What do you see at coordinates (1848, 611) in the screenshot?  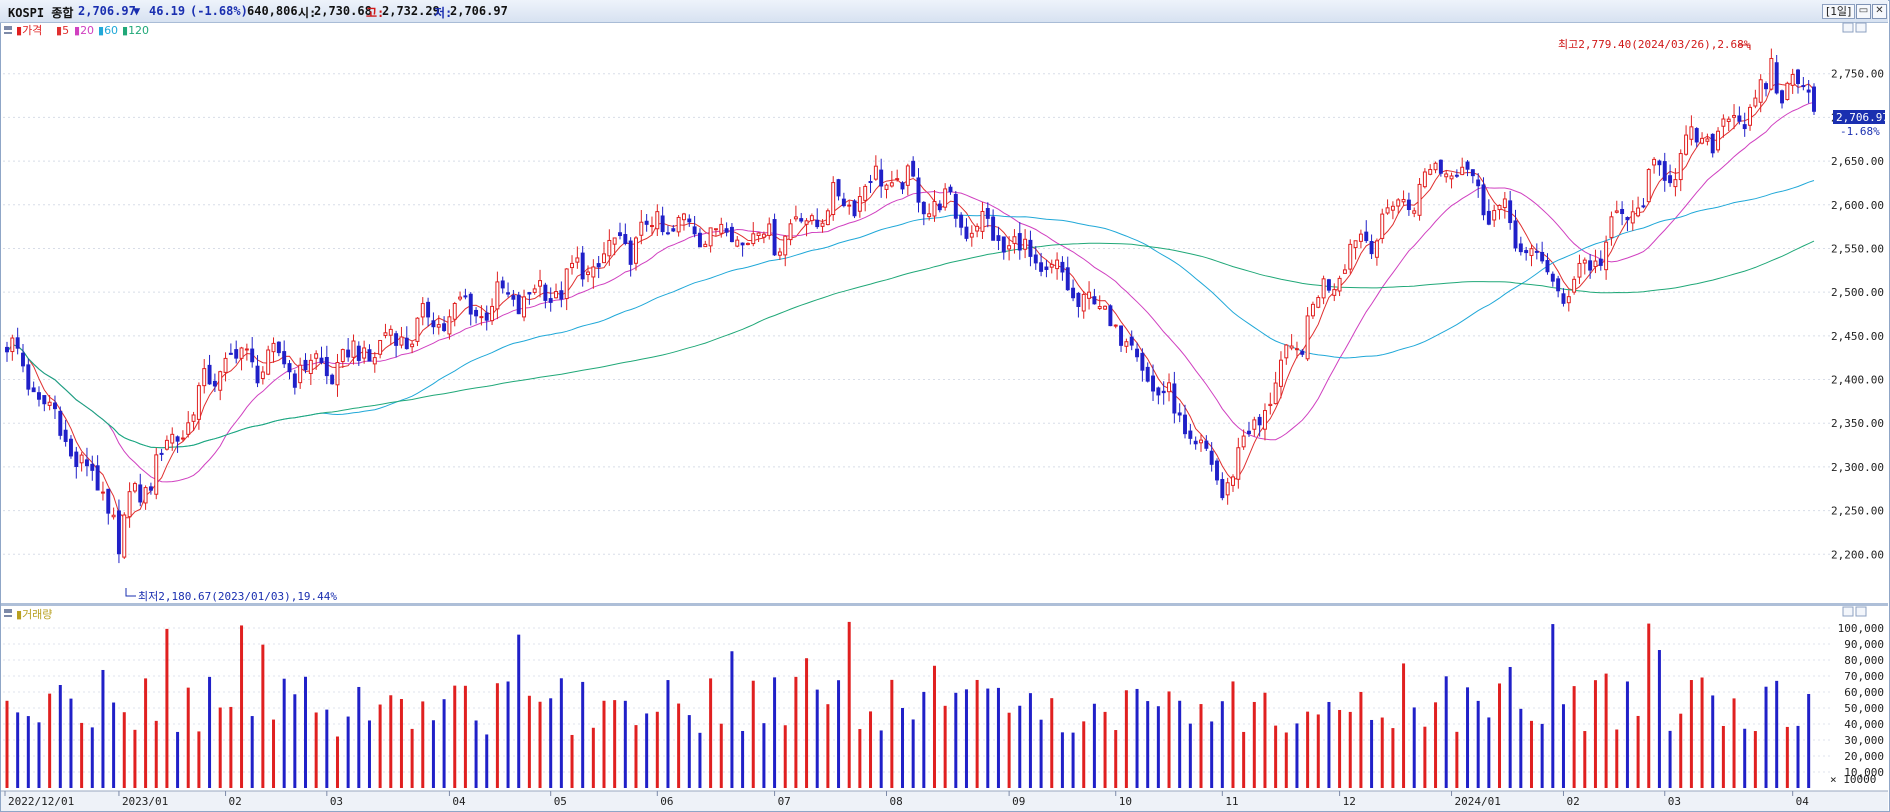 I see `volume-pane-max-icon` at bounding box center [1848, 611].